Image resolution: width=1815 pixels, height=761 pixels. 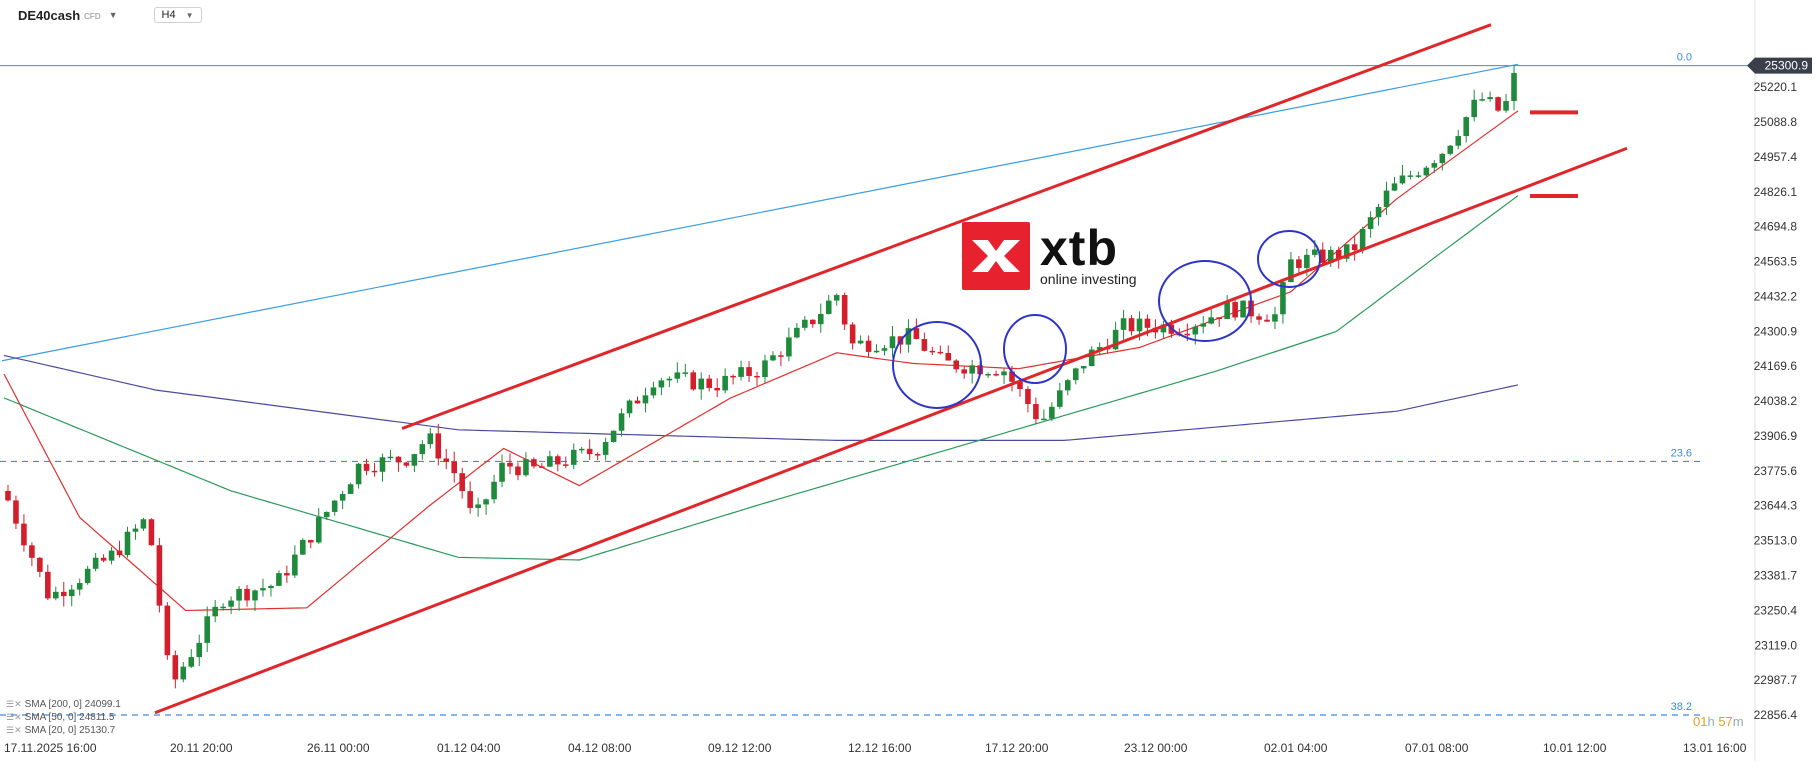 I want to click on sma200-line, so click(x=761, y=397).